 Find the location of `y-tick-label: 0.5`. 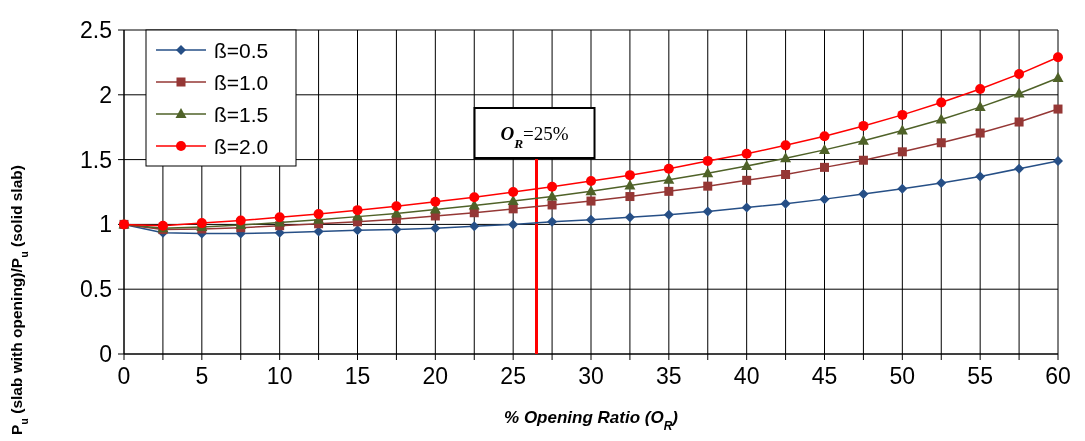

y-tick-label: 0.5 is located at coordinates (96, 289).